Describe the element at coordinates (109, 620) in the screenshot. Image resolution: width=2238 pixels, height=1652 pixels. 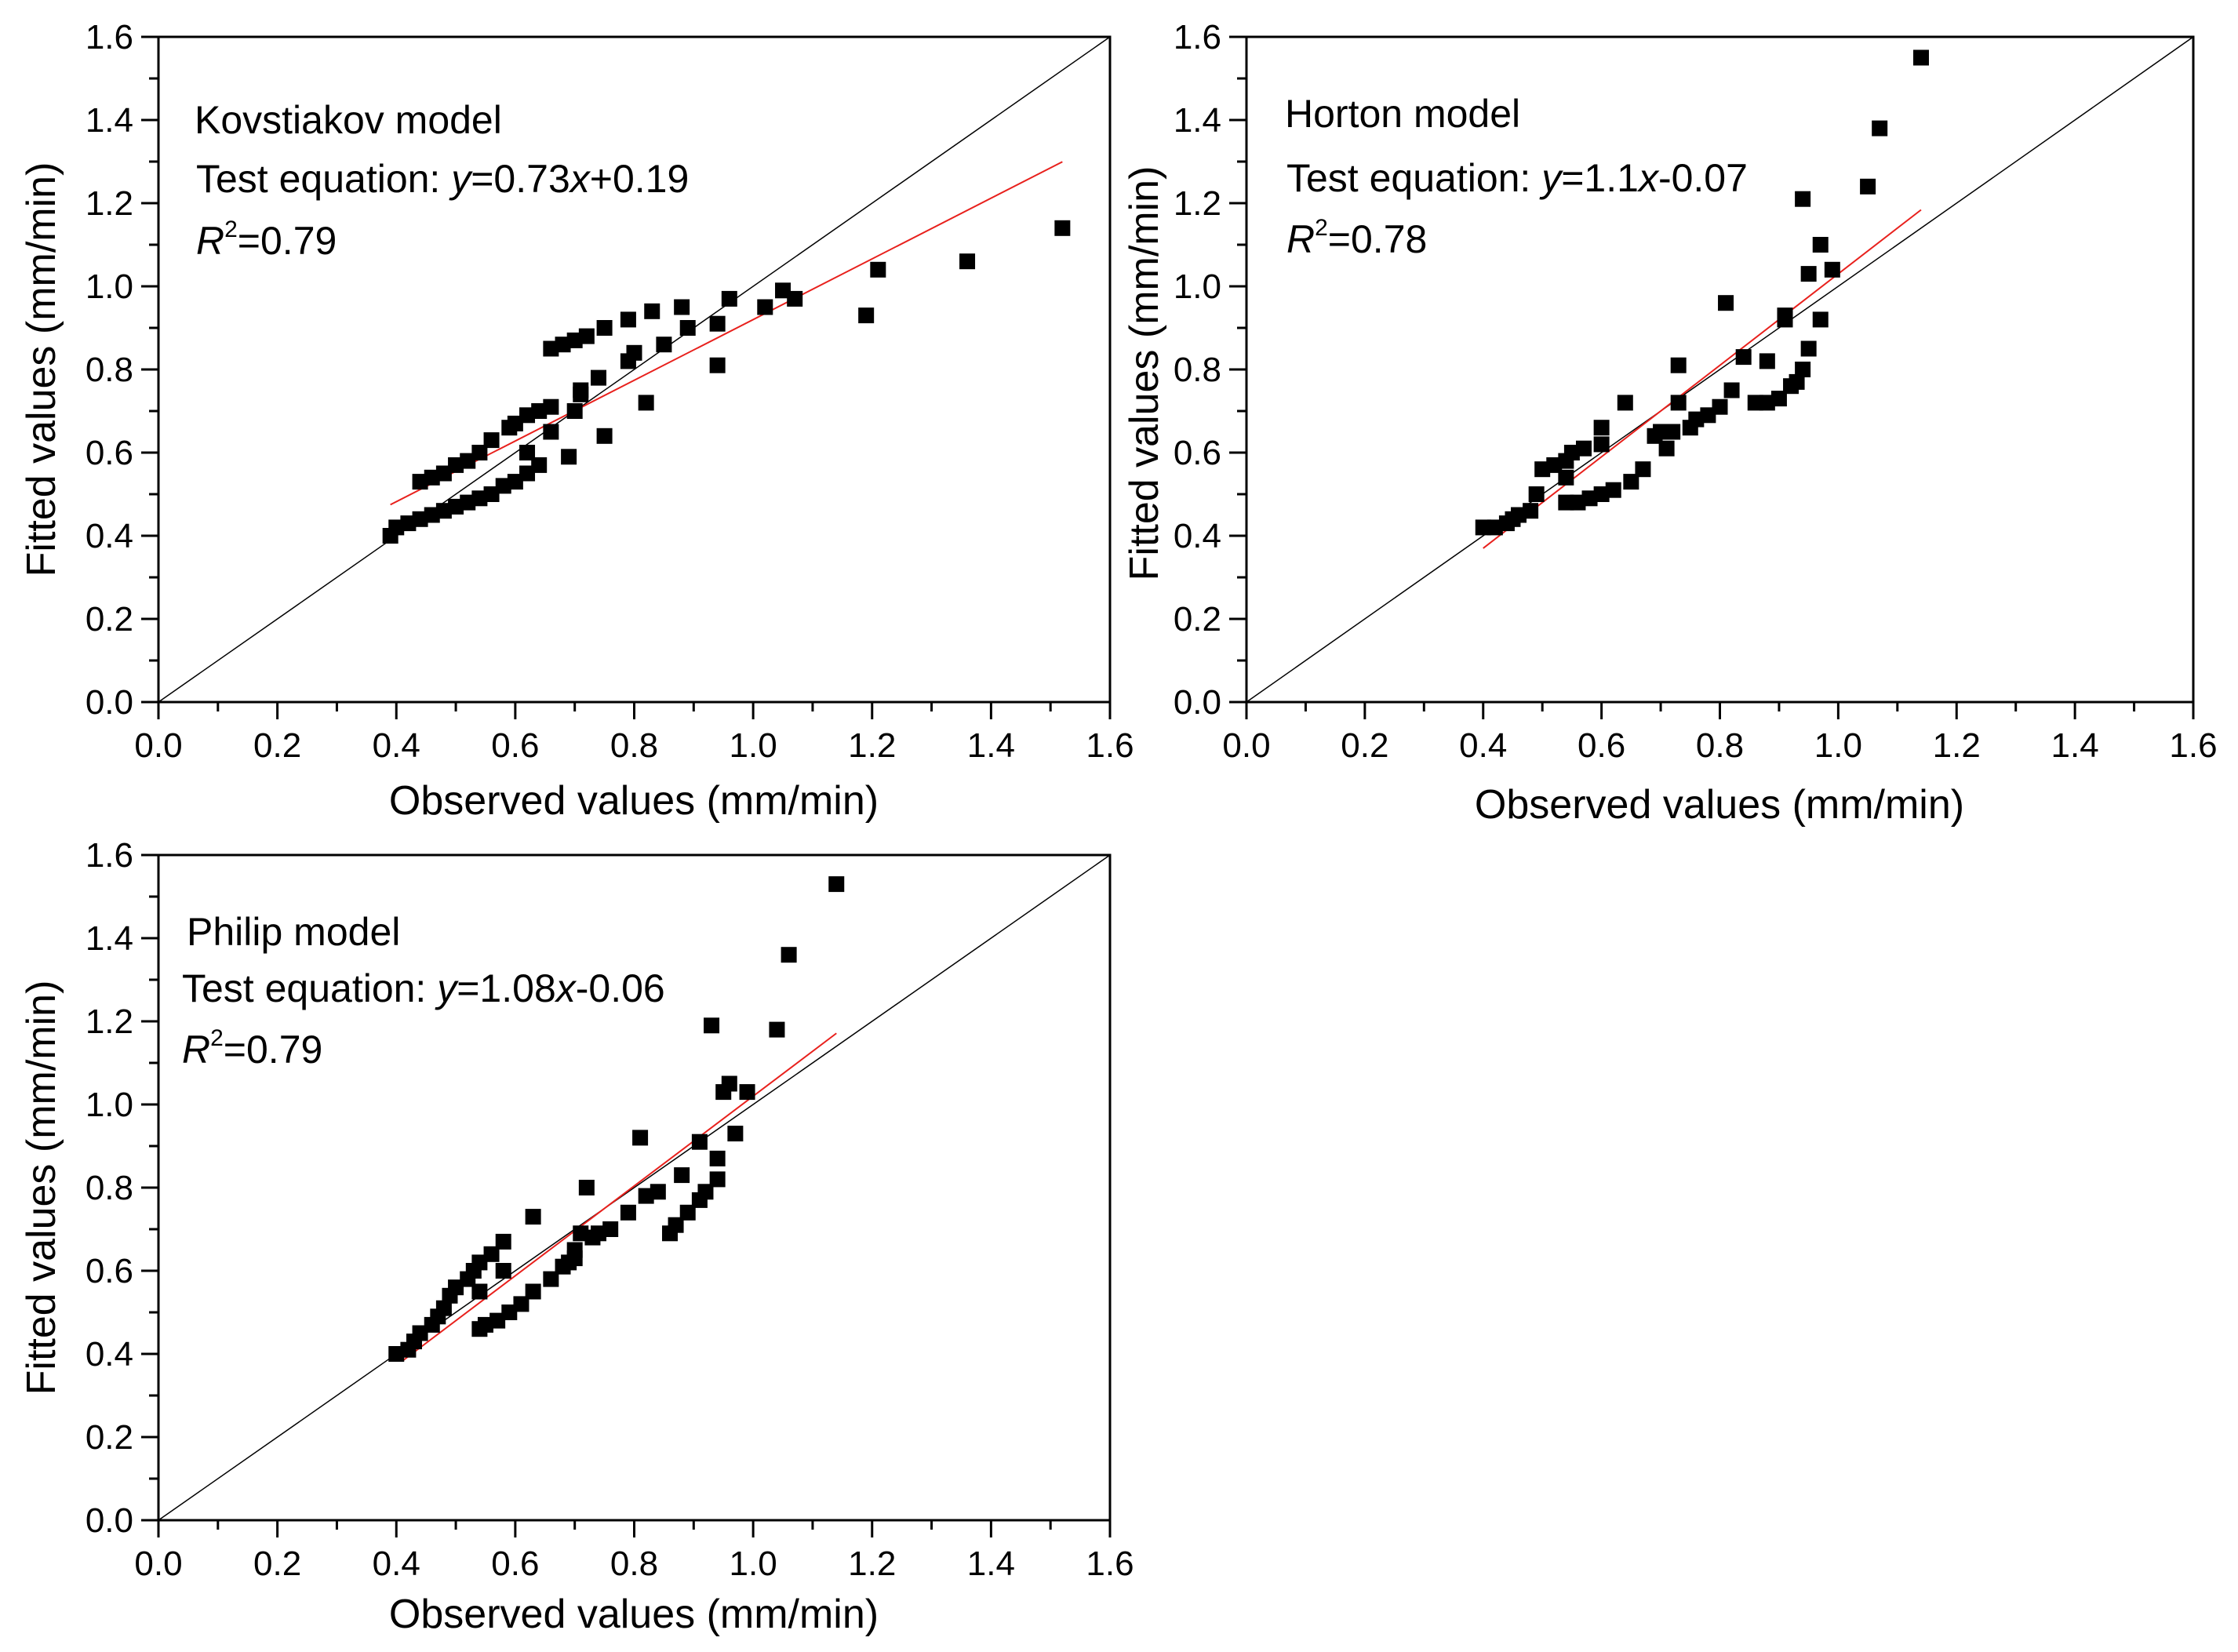
I see `y-tick-label: 0.2` at that location.